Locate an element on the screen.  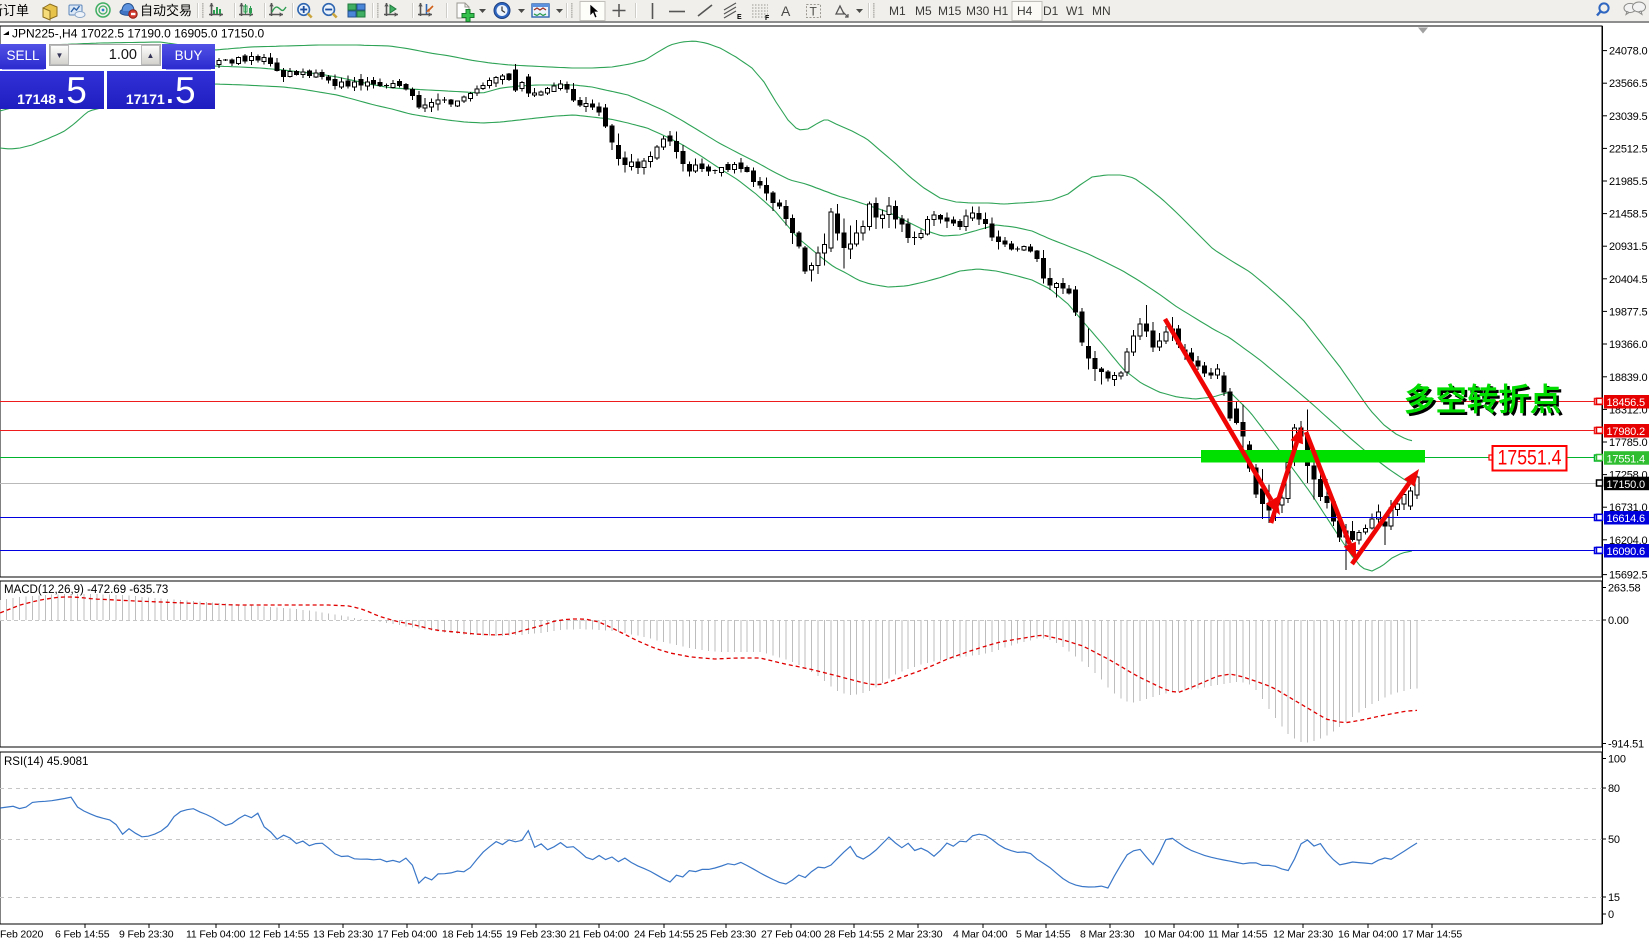
svg-text: H4 is located at coordinates (1025, 11).